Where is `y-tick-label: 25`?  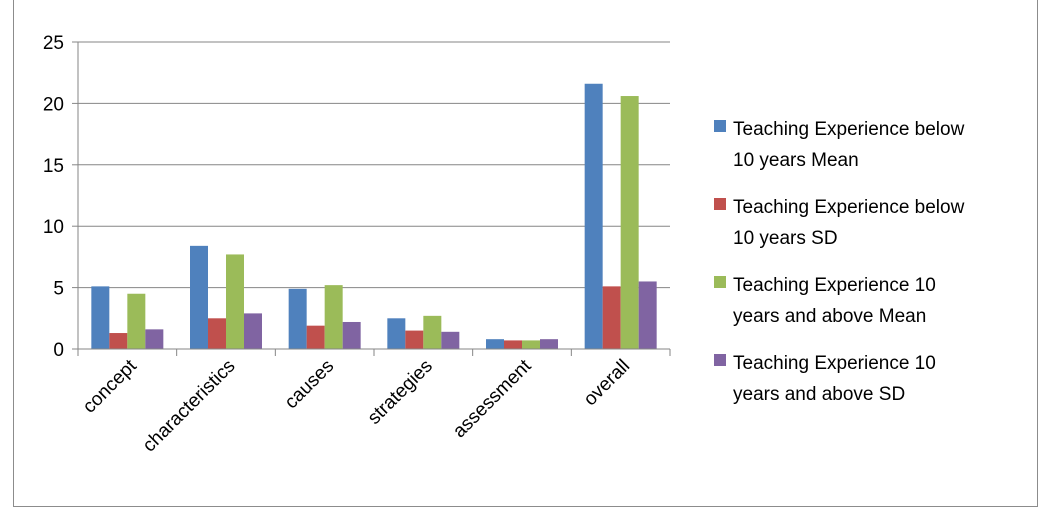
y-tick-label: 25 is located at coordinates (53, 43).